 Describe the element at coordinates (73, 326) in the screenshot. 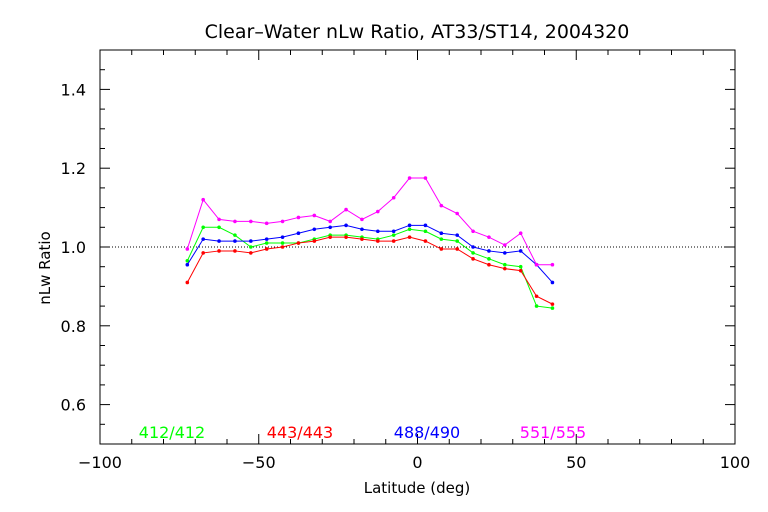

I see `y-tick-label: 0.8` at that location.